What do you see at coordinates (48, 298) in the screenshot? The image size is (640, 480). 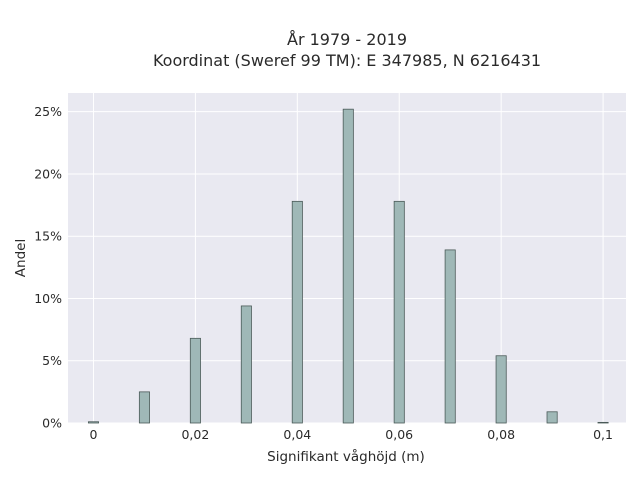 I see `y-tick-label: 10%` at bounding box center [48, 298].